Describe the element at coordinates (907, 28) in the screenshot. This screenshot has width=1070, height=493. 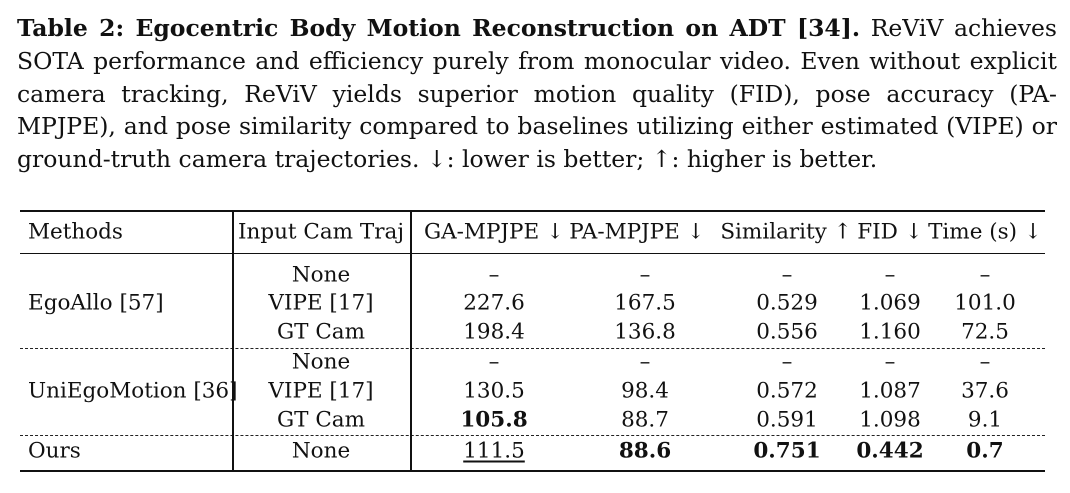
I see `caption-text-1: ReViV` at that location.